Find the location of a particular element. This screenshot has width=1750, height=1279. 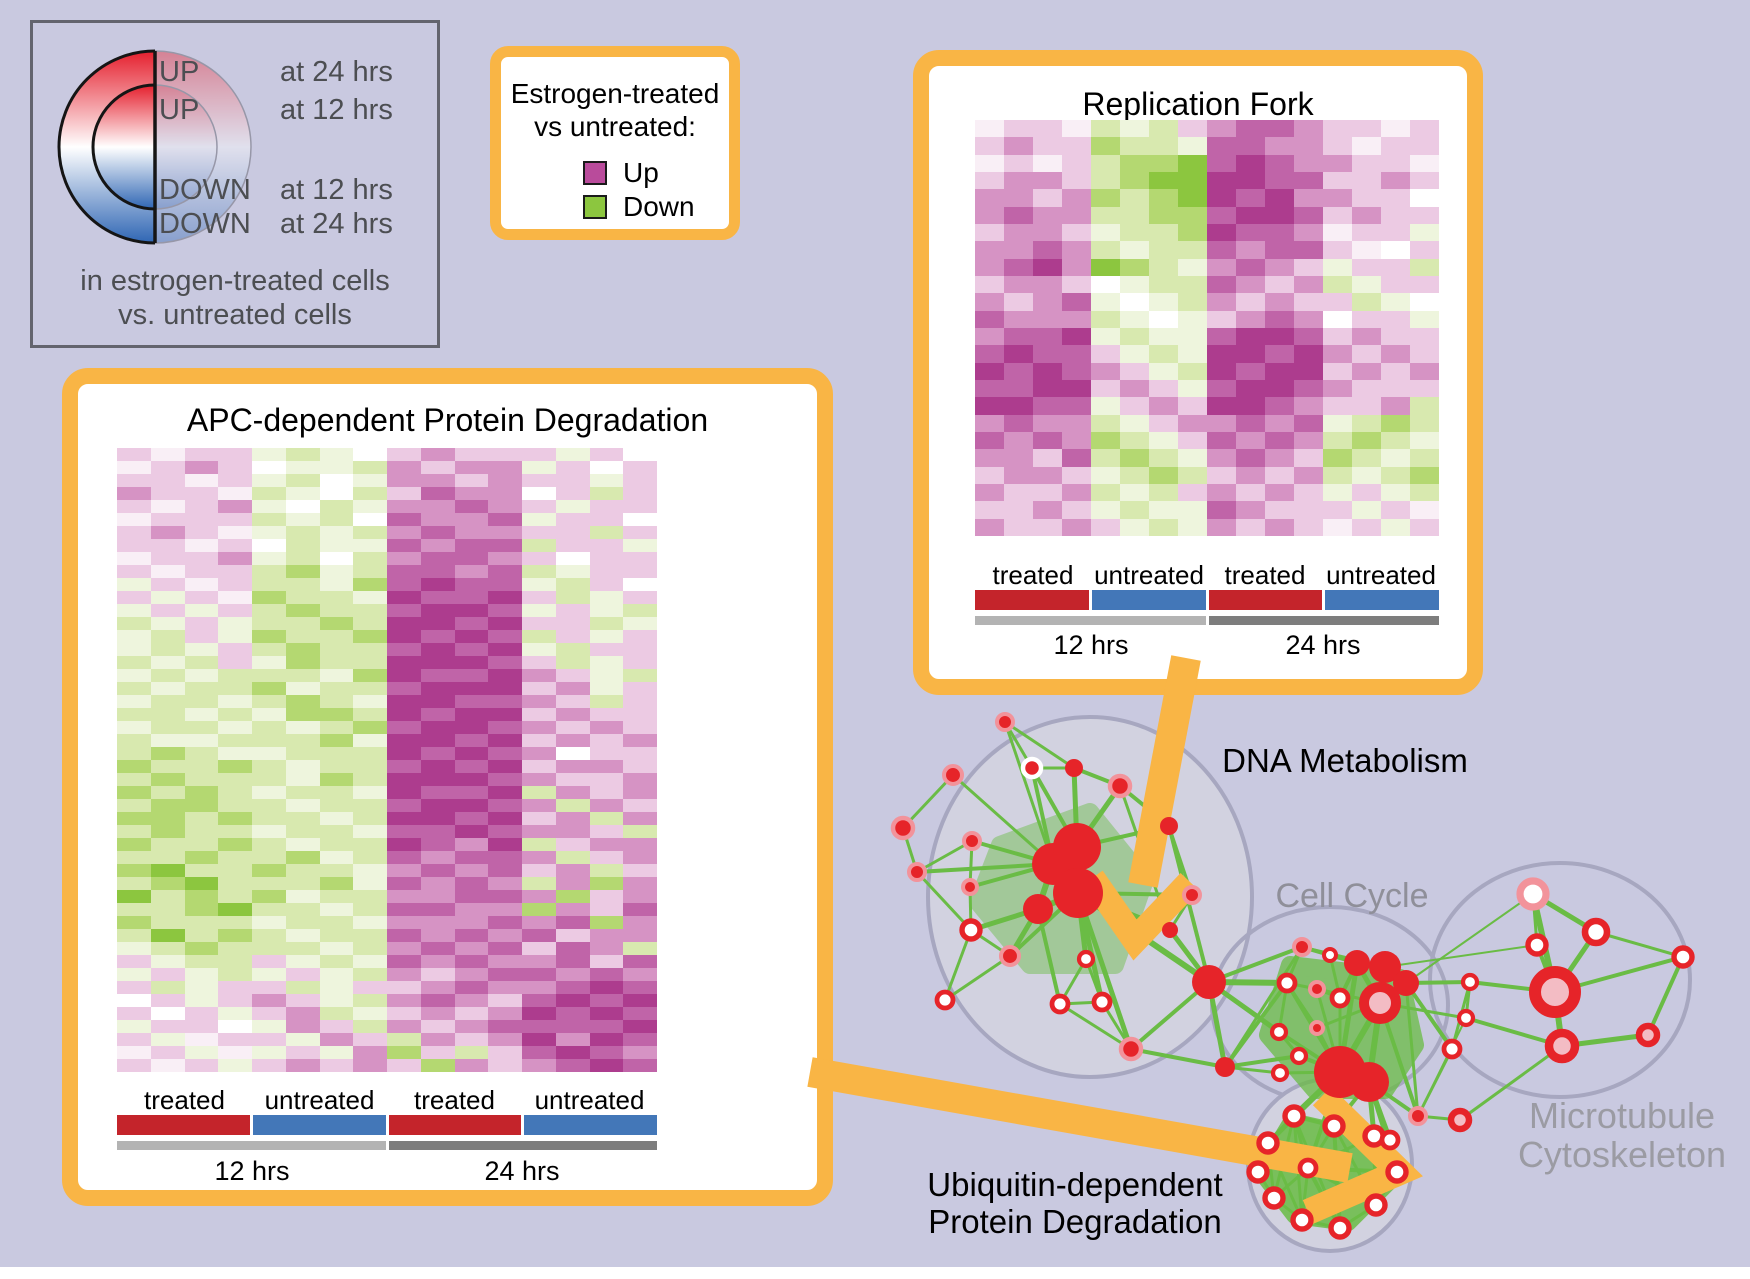

estrogen-legend-box: Estrogen-treated vs untreated: Up Down is located at coordinates (615, 143).